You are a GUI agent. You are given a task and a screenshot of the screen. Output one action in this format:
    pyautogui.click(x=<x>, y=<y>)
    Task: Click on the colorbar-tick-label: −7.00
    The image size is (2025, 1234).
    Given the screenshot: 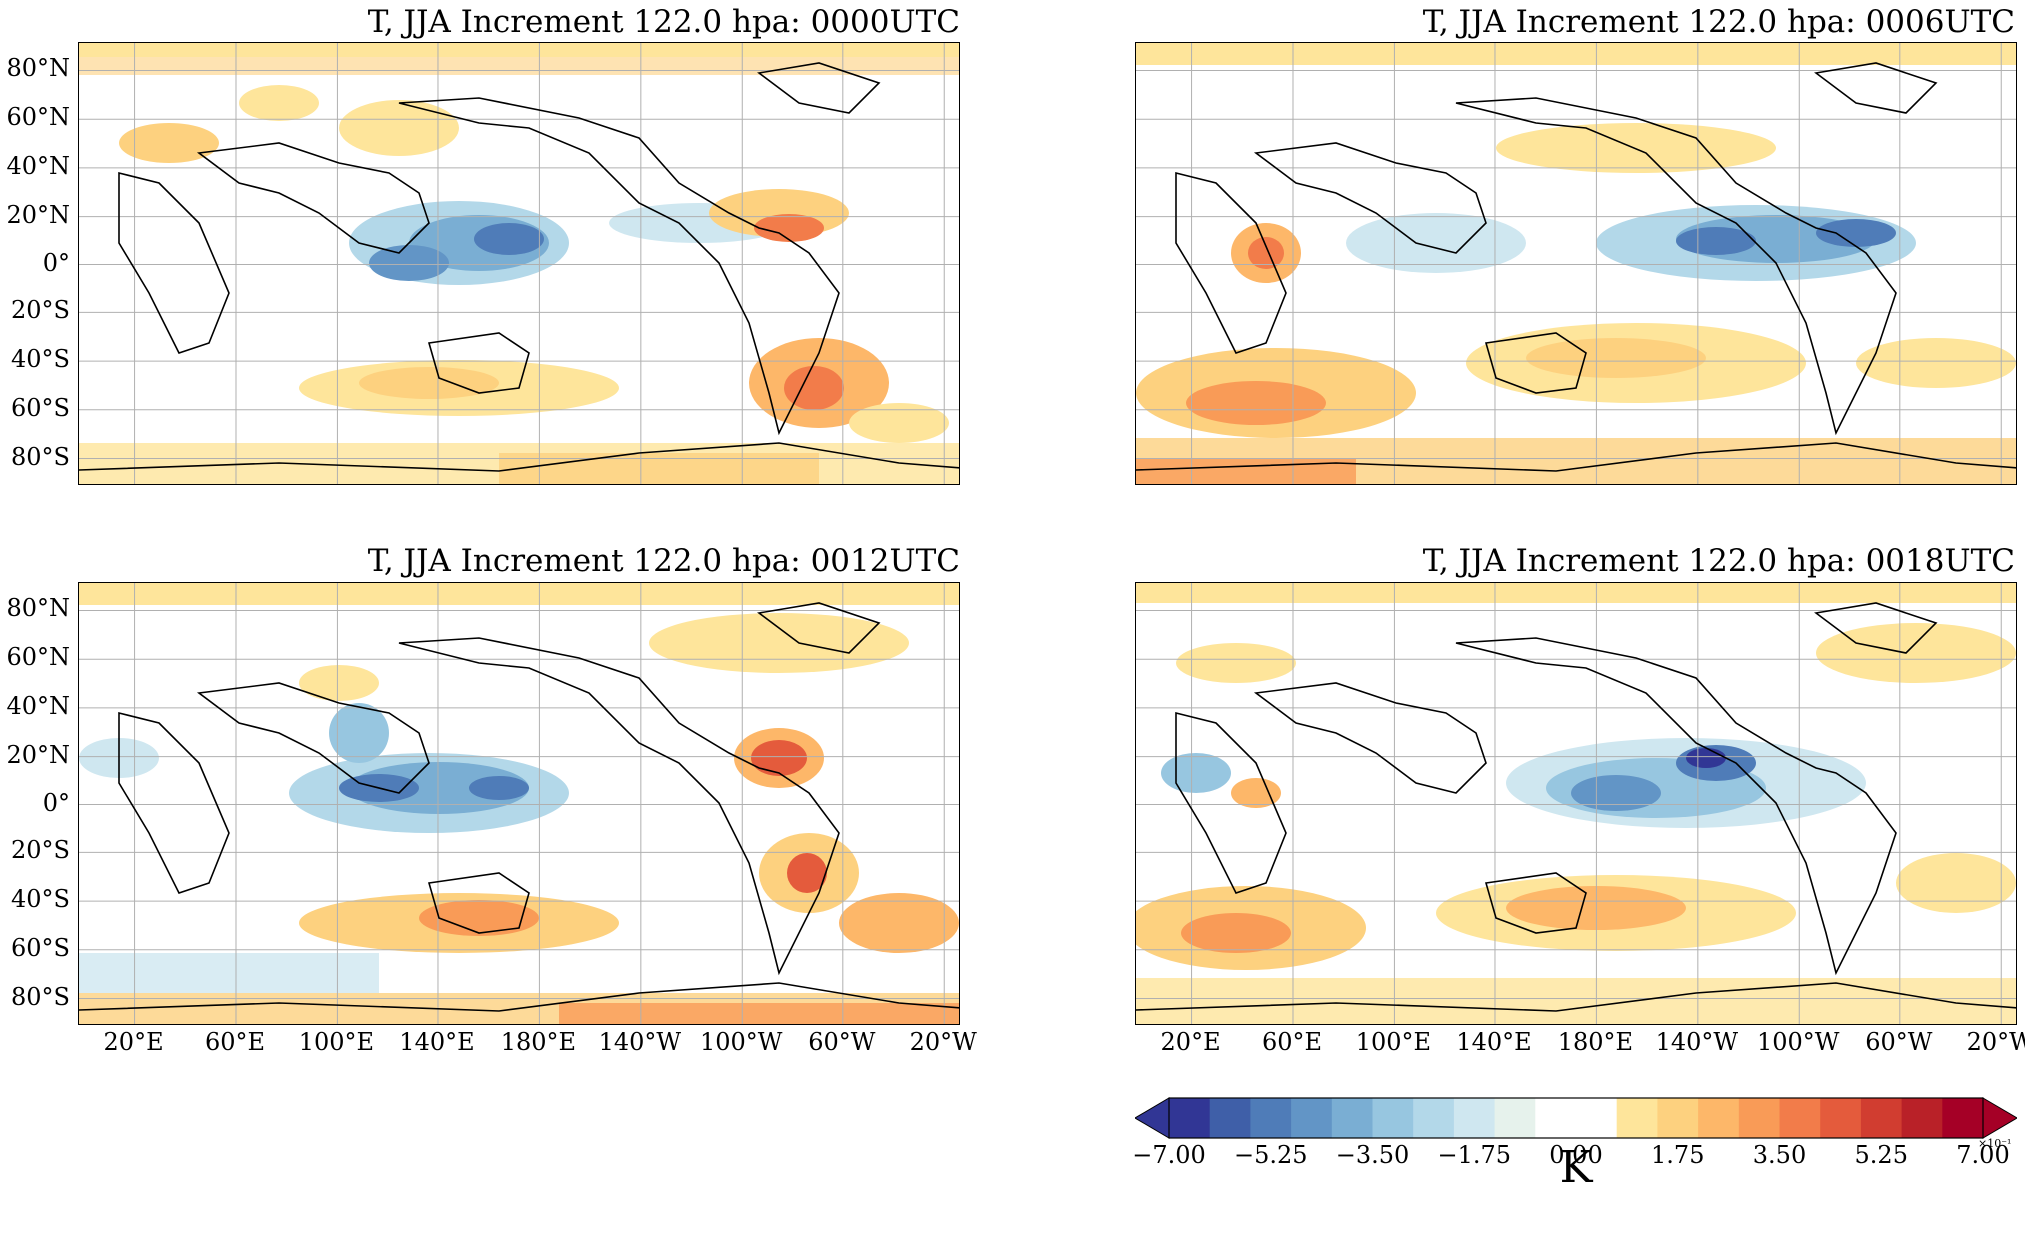 What is the action you would take?
    pyautogui.click(x=1169, y=1155)
    